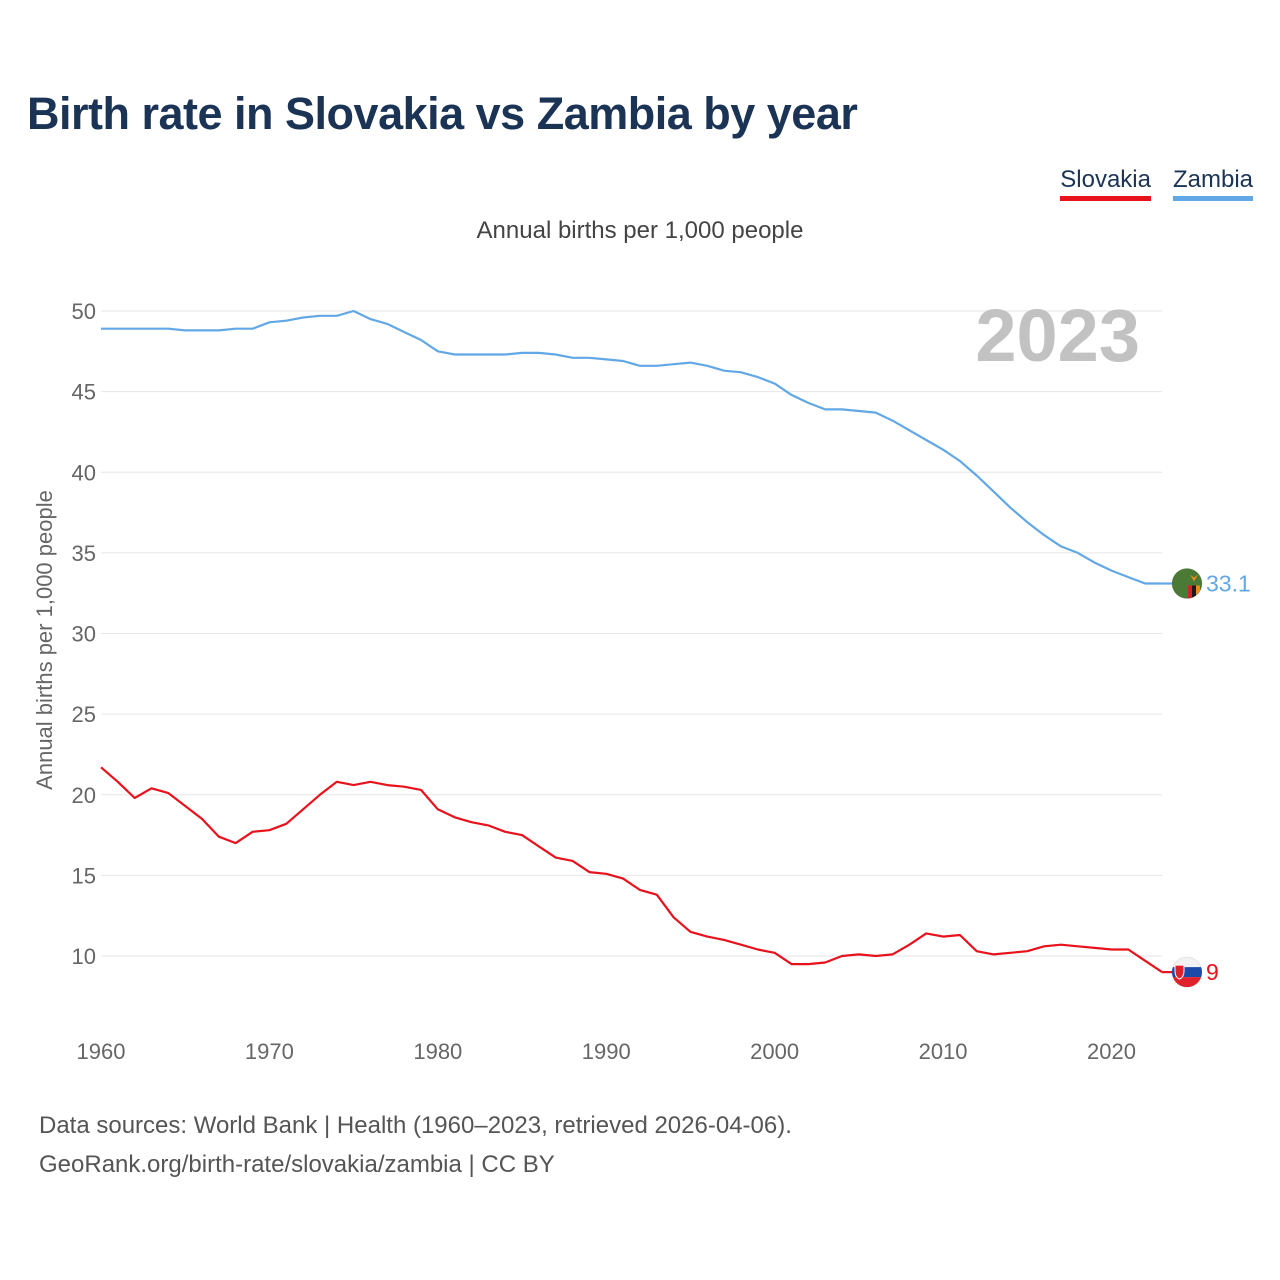  What do you see at coordinates (1057, 335) in the screenshot?
I see `year-label: 2023` at bounding box center [1057, 335].